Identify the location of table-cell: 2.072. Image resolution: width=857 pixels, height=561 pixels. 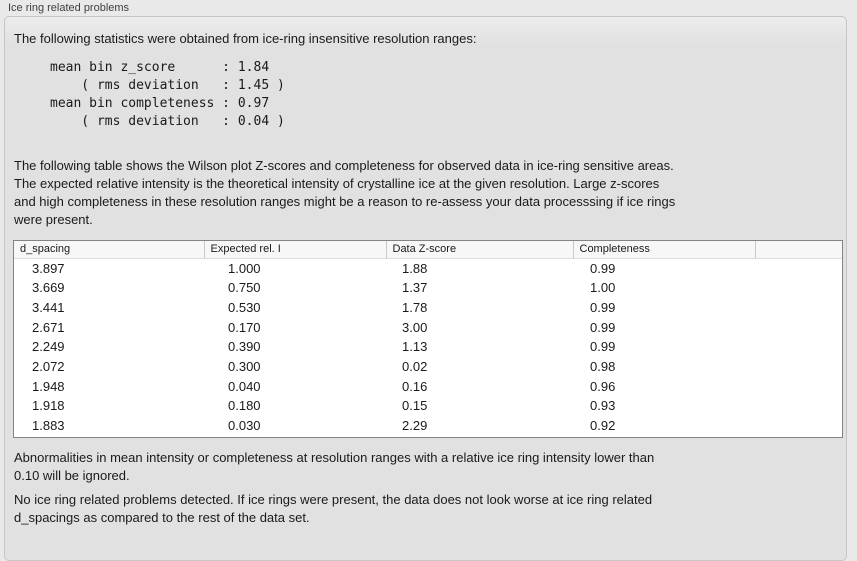
(48, 367).